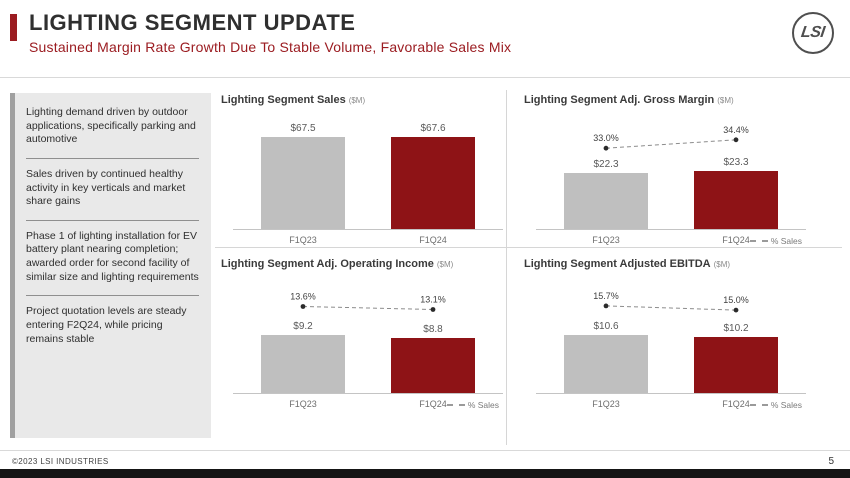 The image size is (850, 478). What do you see at coordinates (303, 128) in the screenshot?
I see `bar-value-label: $67.5` at bounding box center [303, 128].